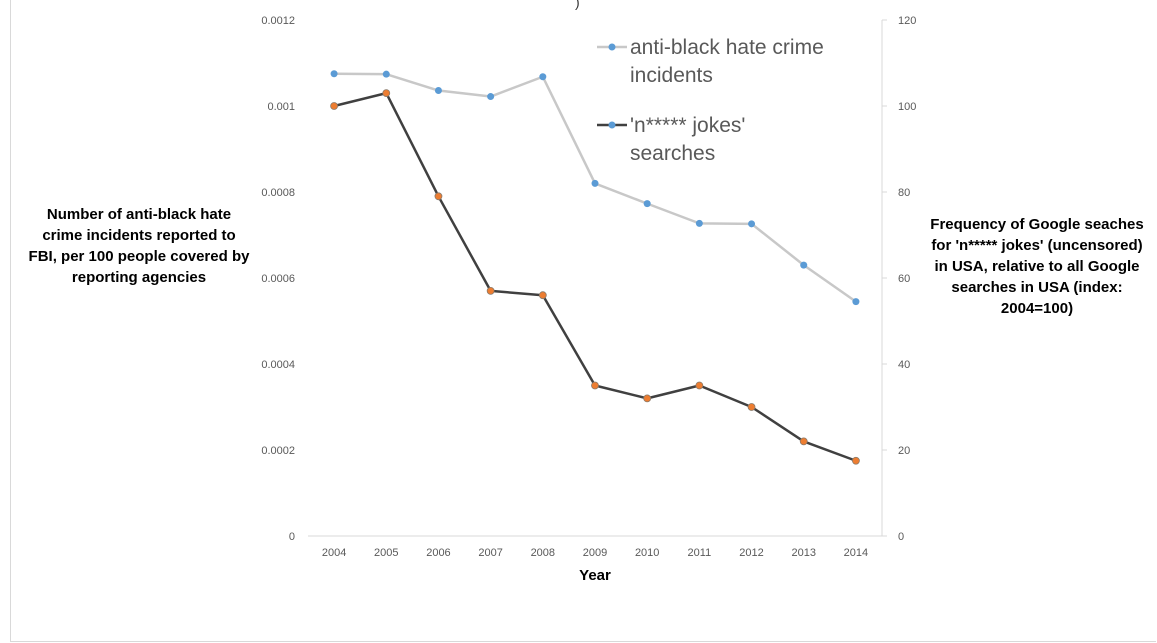  What do you see at coordinates (727, 47) in the screenshot?
I see `legend-label-0: anti-black hate crime` at bounding box center [727, 47].